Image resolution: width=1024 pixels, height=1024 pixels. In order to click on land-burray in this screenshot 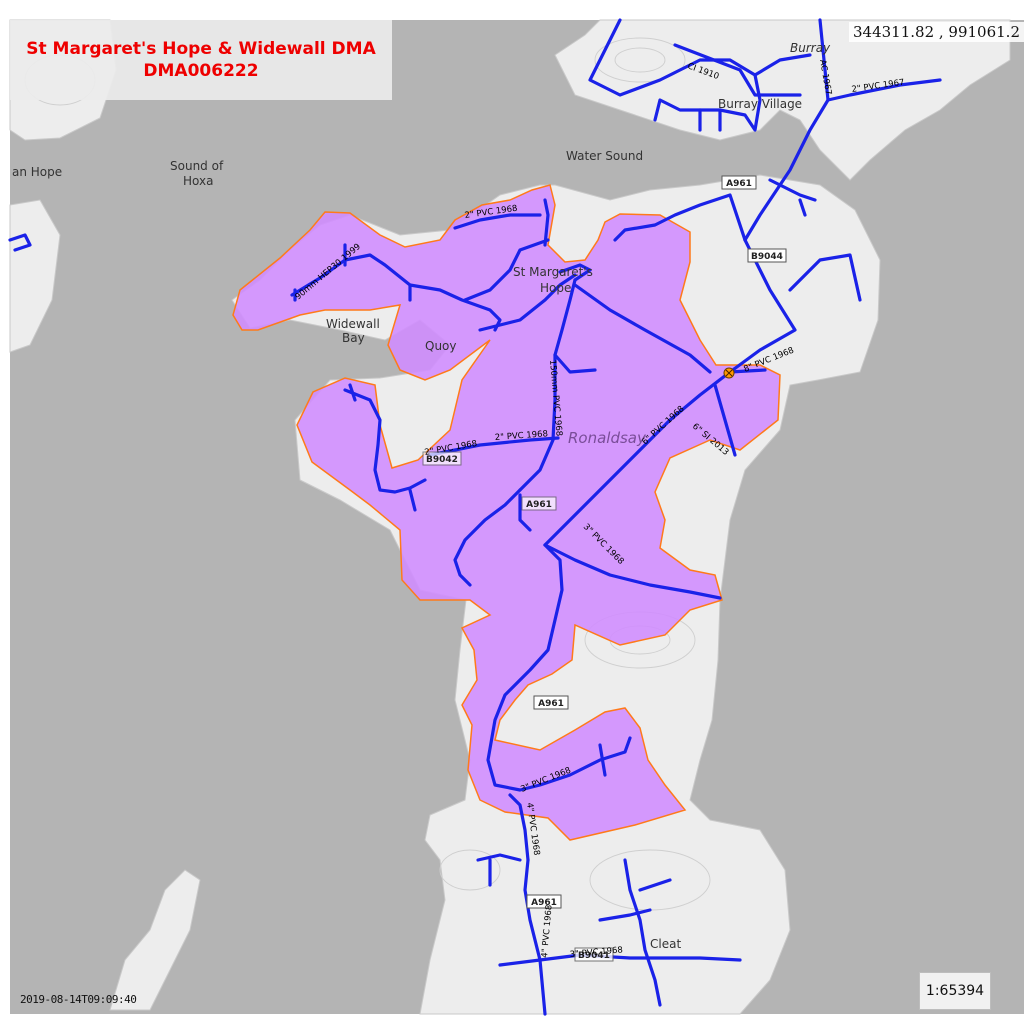, I will do `click(782, 100)`.